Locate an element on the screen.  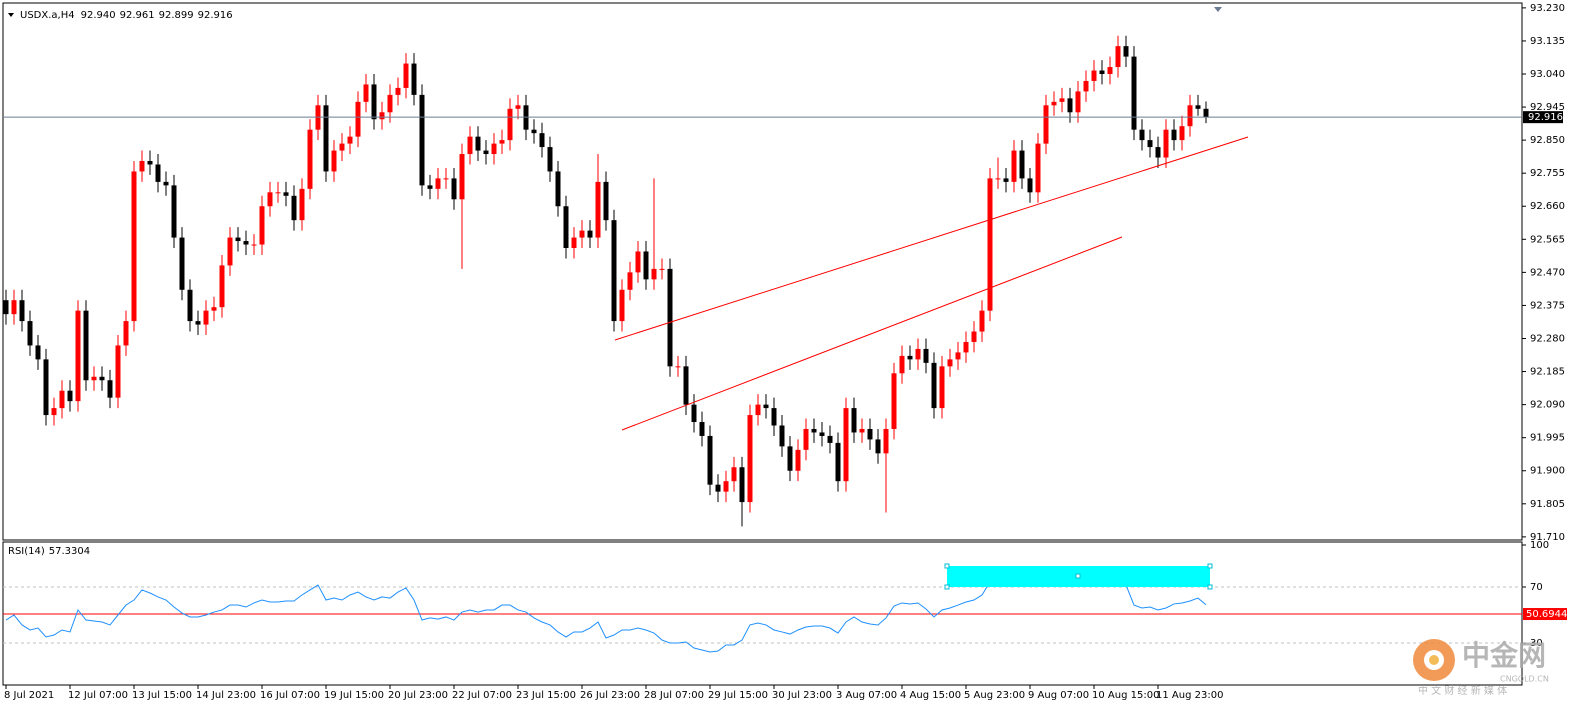
y-tick-label: 91.805 is located at coordinates (1547, 504).